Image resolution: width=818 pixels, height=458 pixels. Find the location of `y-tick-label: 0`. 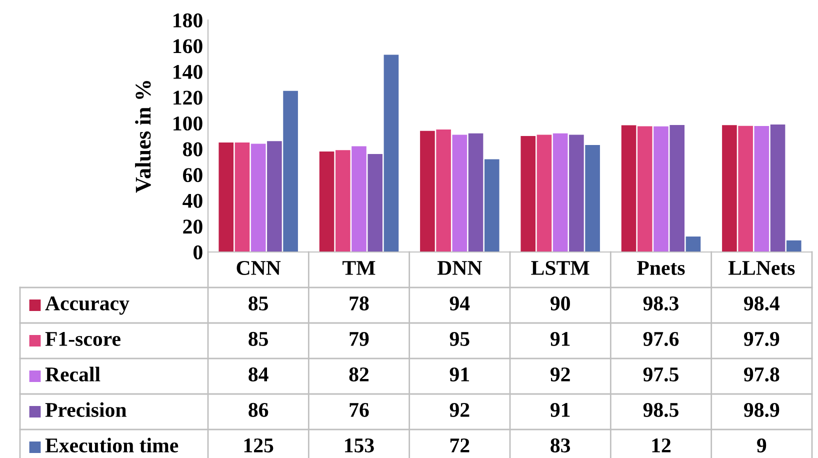

y-tick-label: 0 is located at coordinates (198, 252).